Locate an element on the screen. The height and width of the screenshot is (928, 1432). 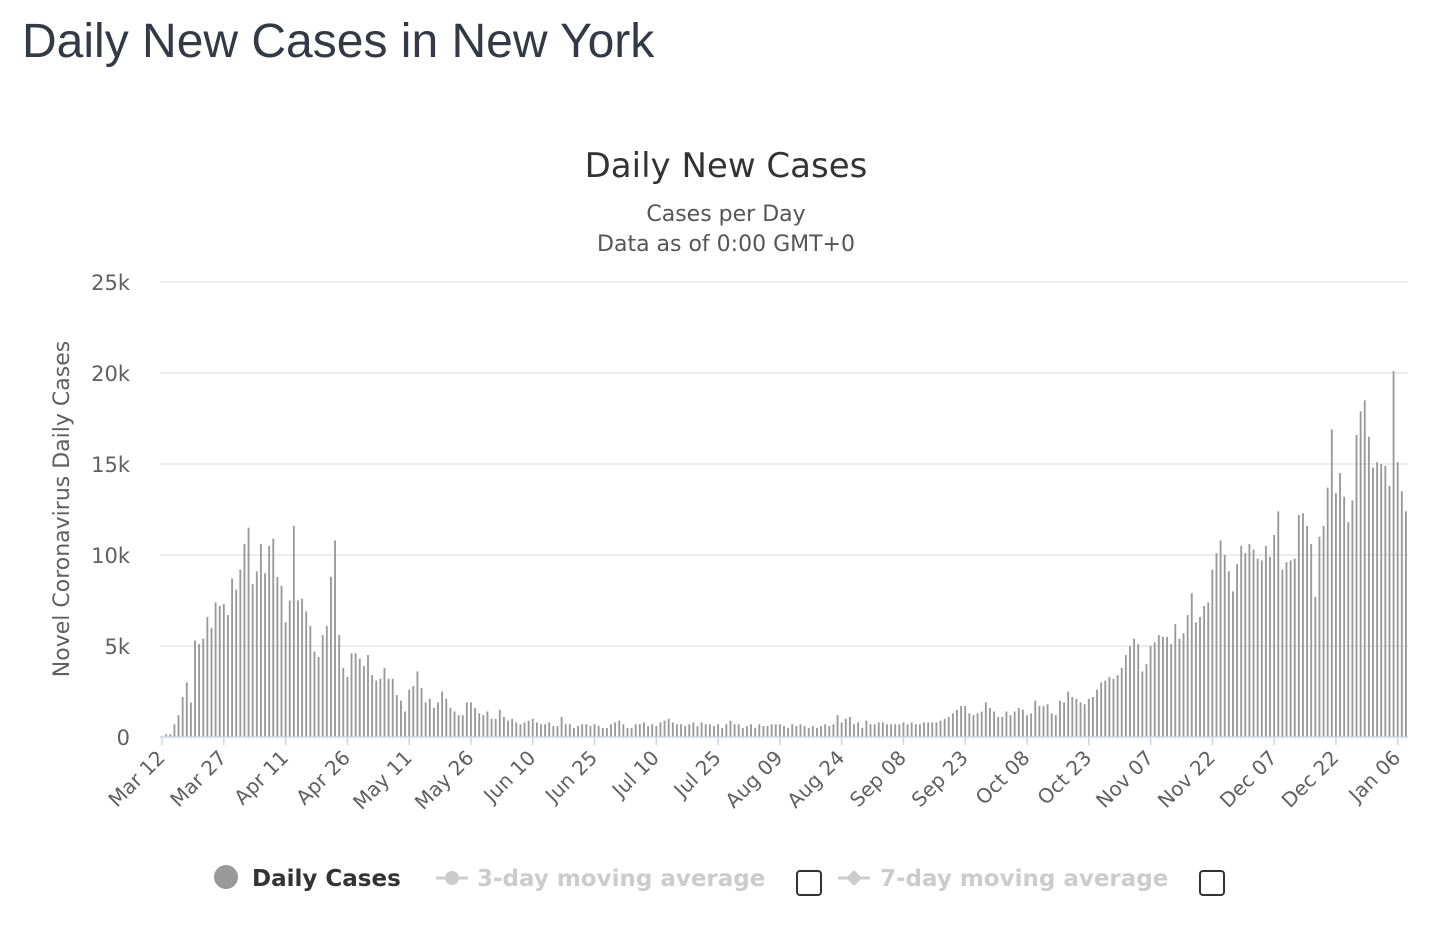
legend-item-7-day-average: 7-day moving average is located at coordinates (1003, 879).